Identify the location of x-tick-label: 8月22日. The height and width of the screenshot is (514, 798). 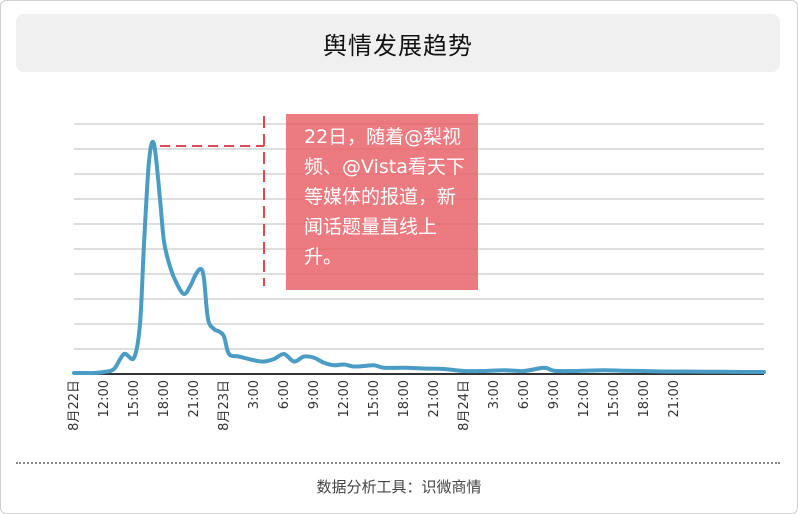
(74, 405).